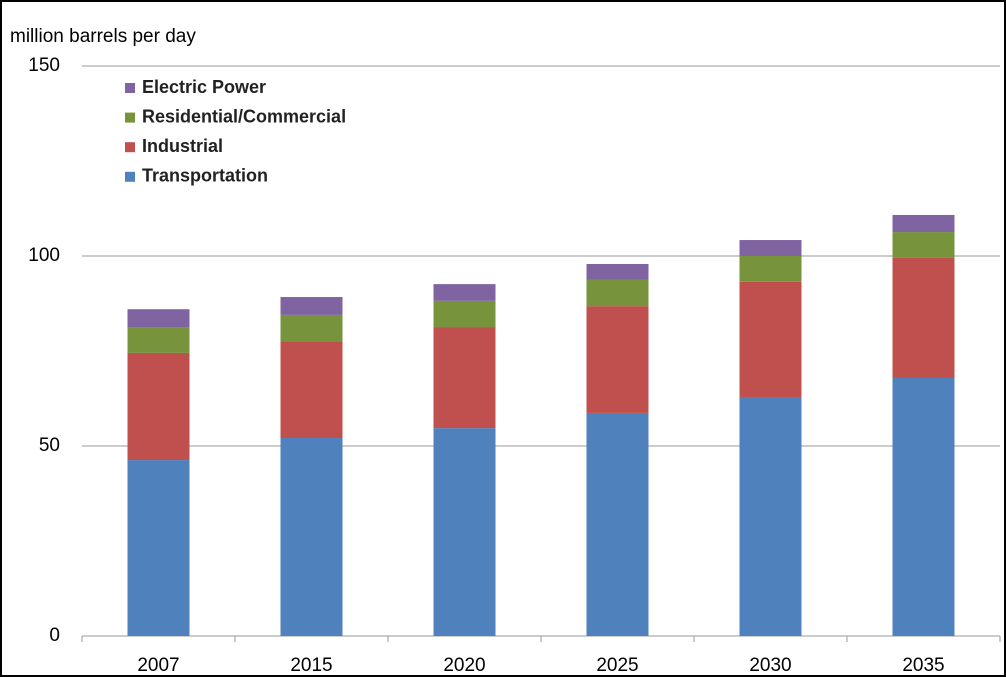 Image resolution: width=1006 pixels, height=677 pixels. What do you see at coordinates (158, 665) in the screenshot?
I see `x-tick-label: 2007` at bounding box center [158, 665].